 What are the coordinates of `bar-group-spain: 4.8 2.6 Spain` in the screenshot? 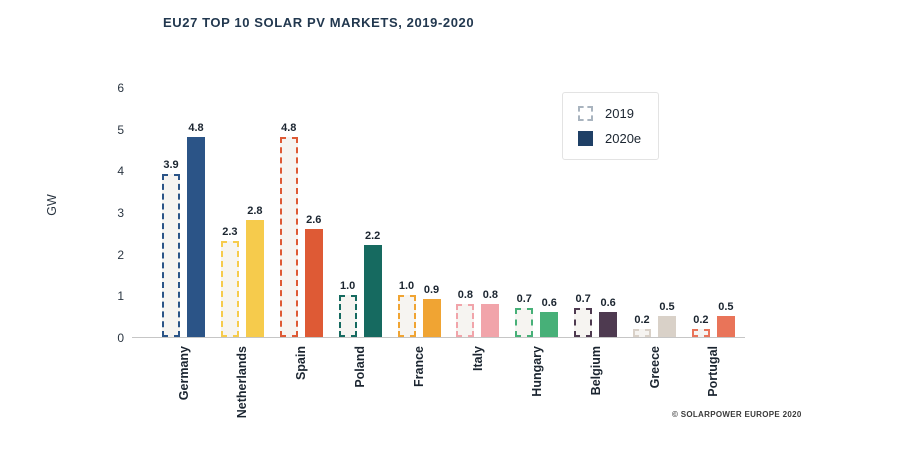 It's located at (301, 251).